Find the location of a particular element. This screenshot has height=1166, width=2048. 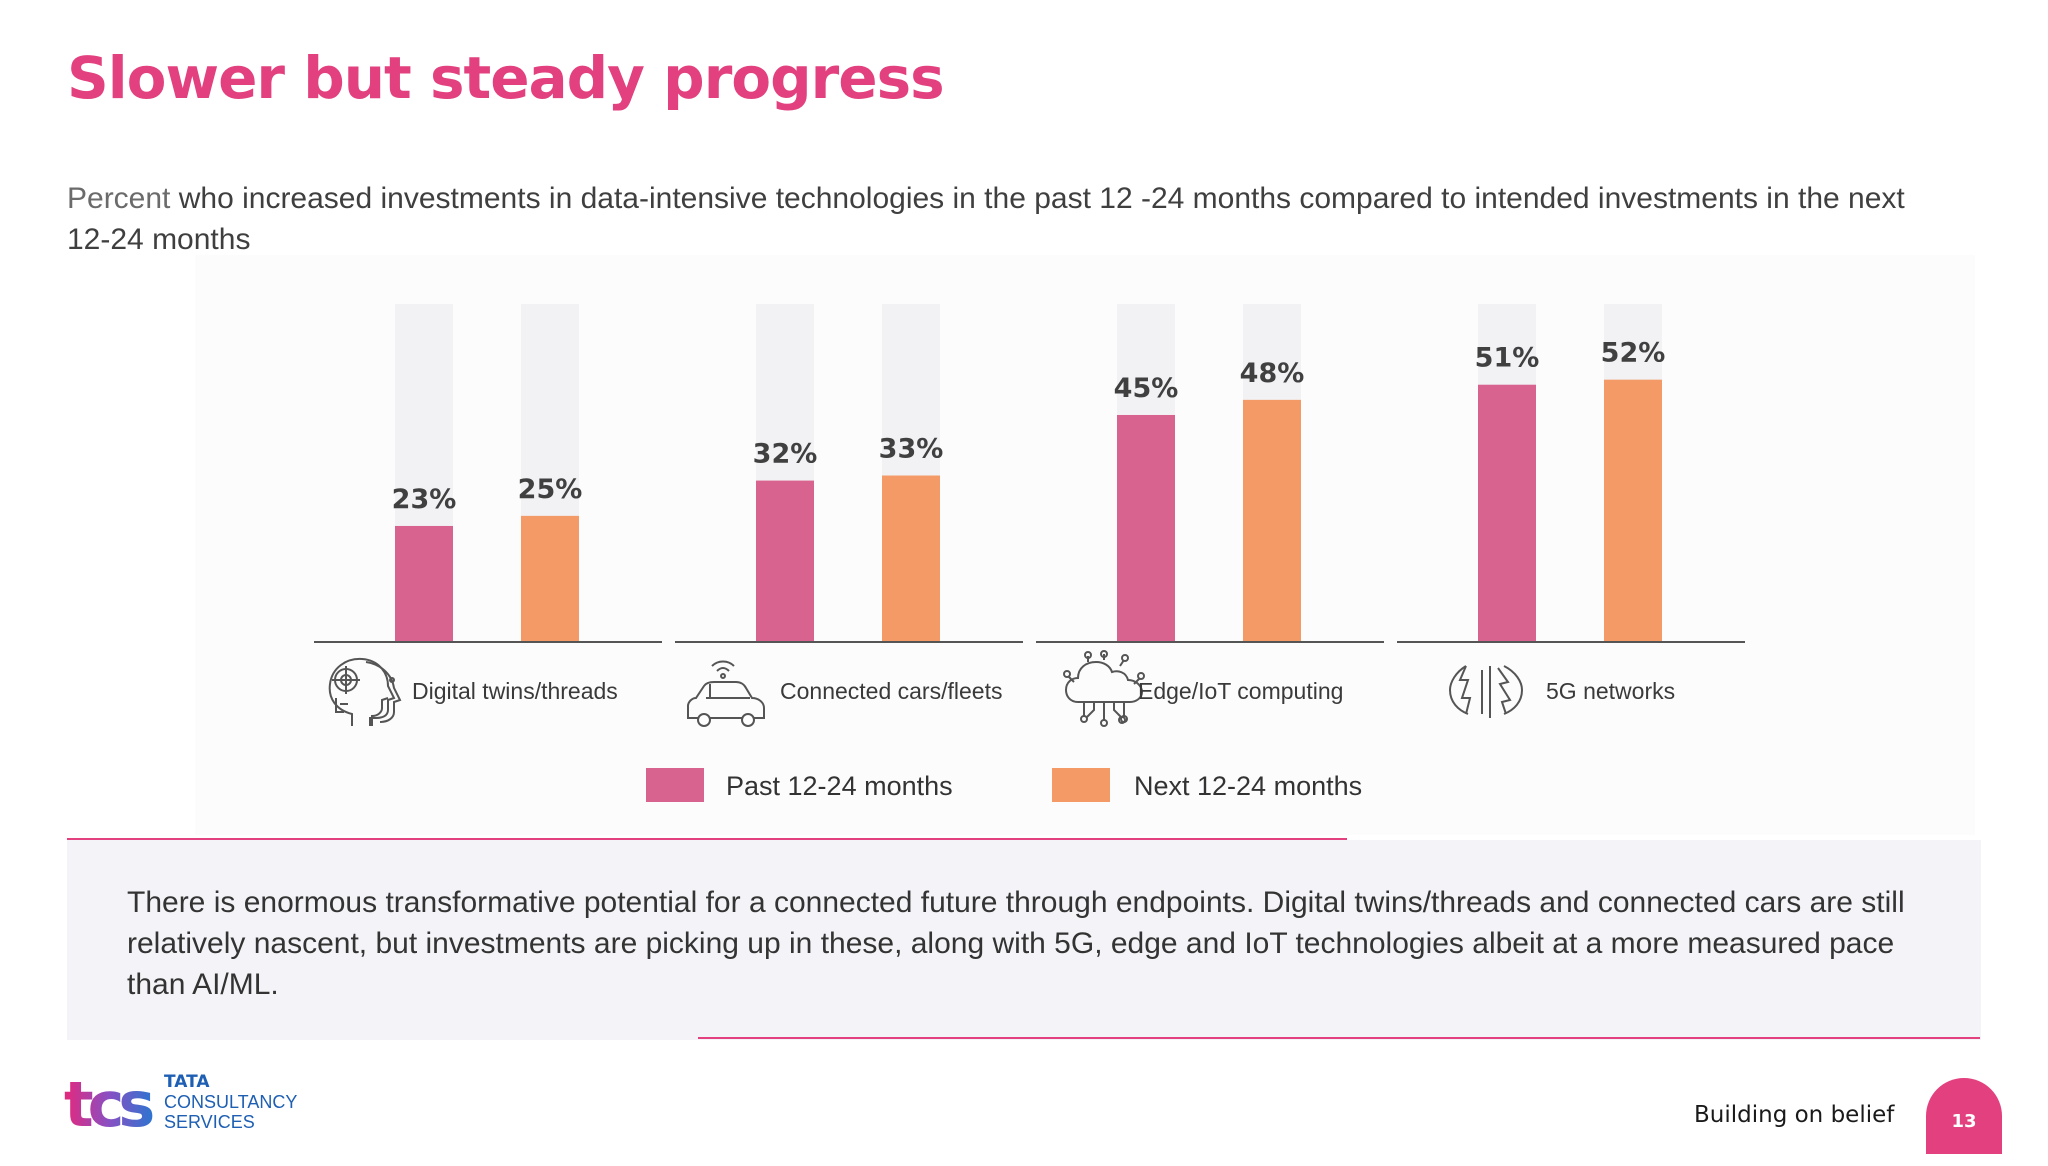

value-label: 51% is located at coordinates (1507, 358).